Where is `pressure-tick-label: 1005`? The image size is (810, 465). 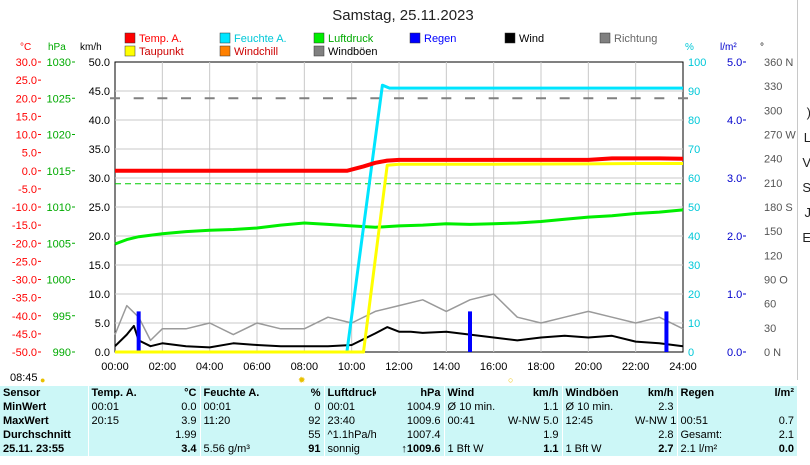
pressure-tick-label: 1005 is located at coordinates (59, 244).